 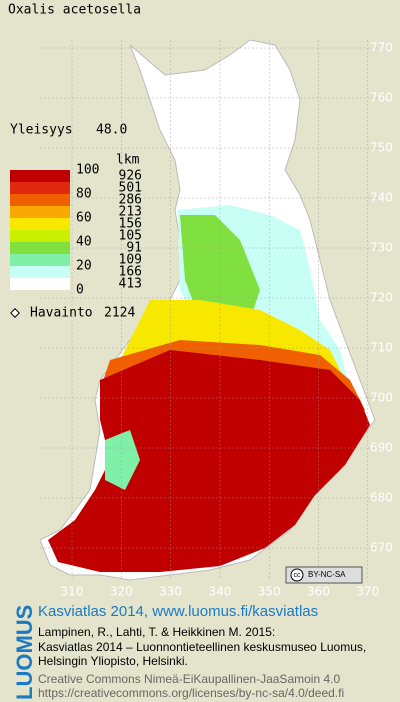 What do you see at coordinates (219, 592) in the screenshot?
I see `x-tick-label: 340` at bounding box center [219, 592].